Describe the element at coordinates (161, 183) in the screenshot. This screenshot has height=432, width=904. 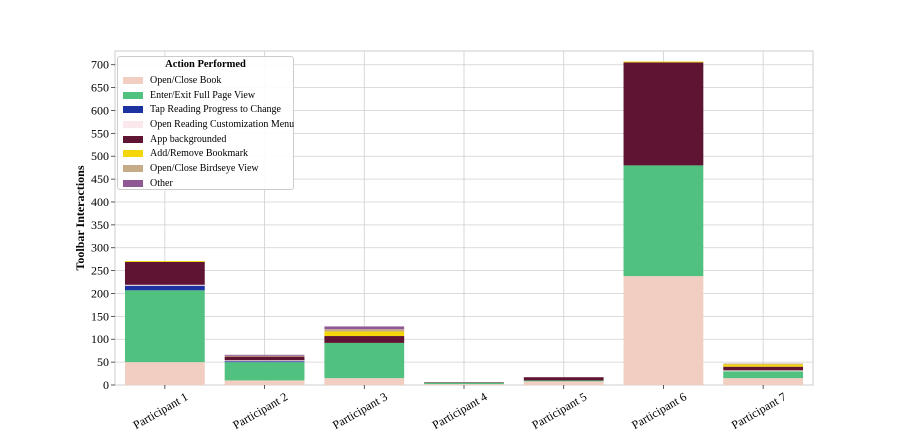
I see `legend-label: Other` at that location.